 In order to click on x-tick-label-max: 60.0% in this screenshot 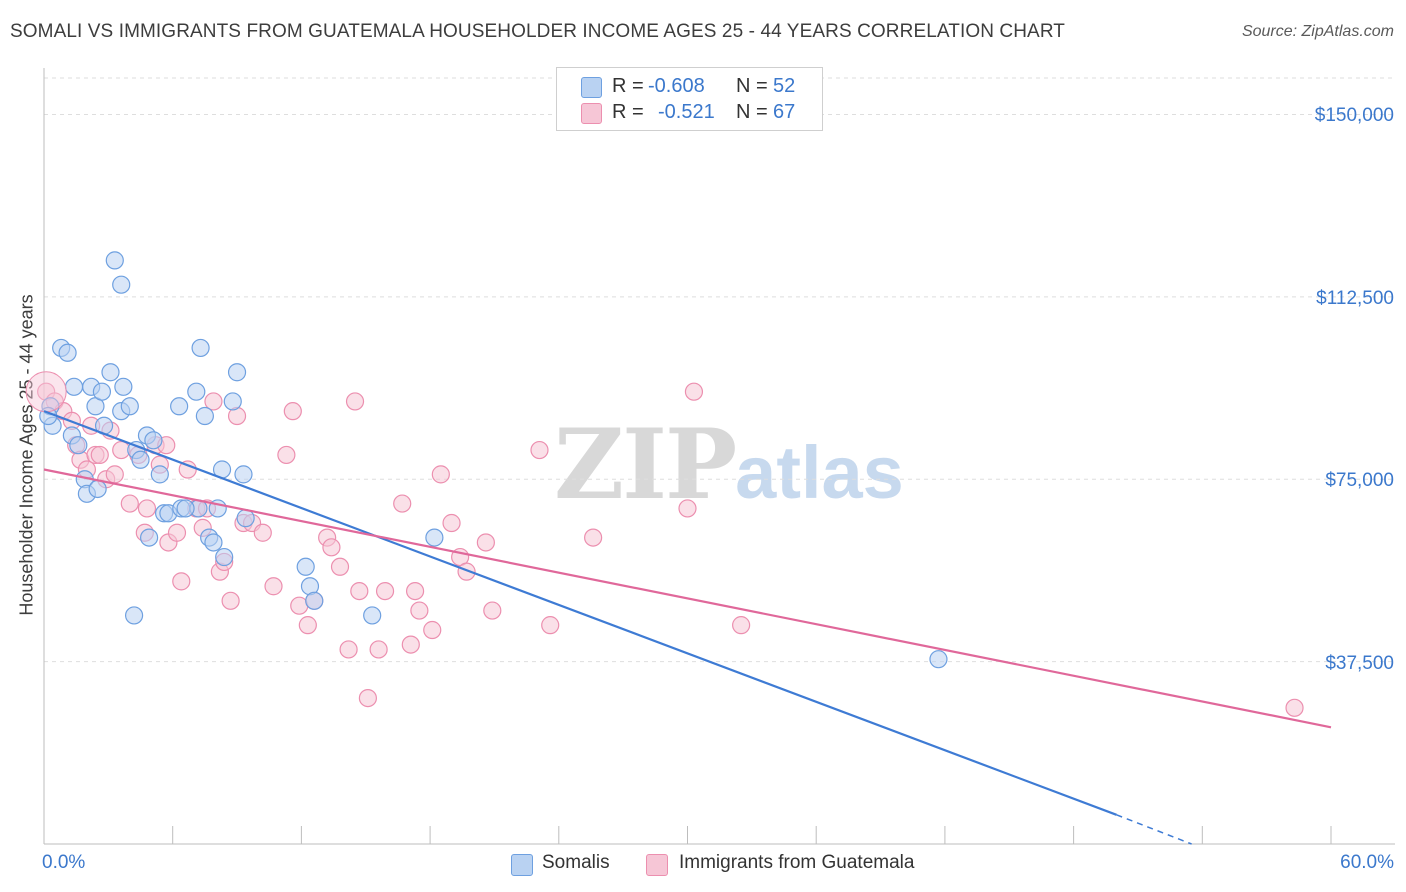, I will do `click(1367, 862)`.